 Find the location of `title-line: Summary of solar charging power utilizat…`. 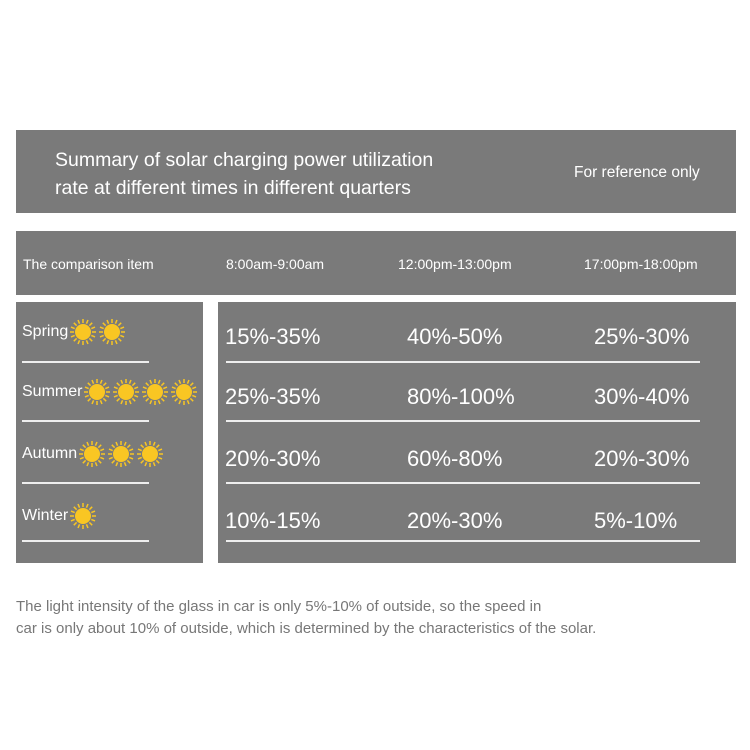

title-line: Summary of solar charging power utilizat… is located at coordinates (244, 160).